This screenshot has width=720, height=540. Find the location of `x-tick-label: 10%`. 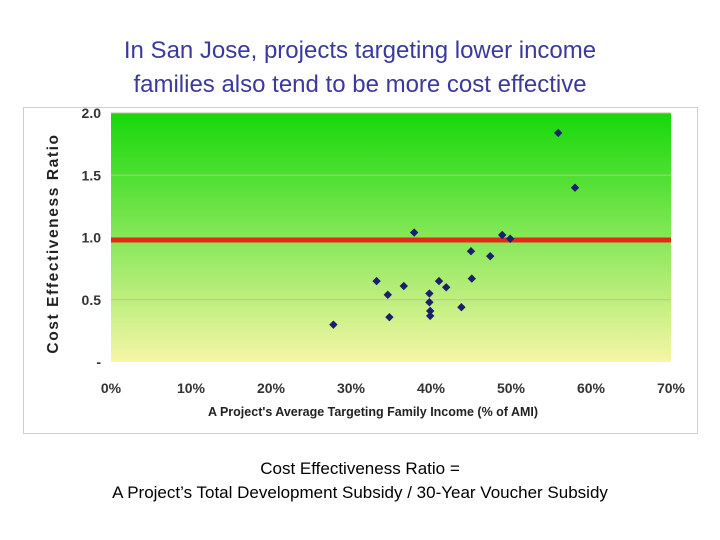

x-tick-label: 10% is located at coordinates (191, 388).